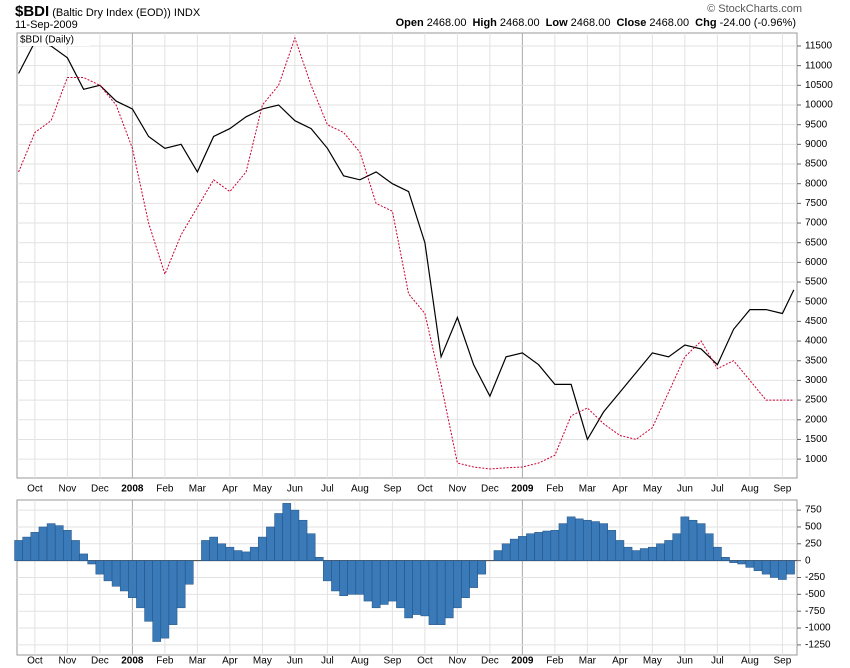 The height and width of the screenshot is (668, 850). What do you see at coordinates (32, 11) in the screenshot?
I see `symbol: $BDI` at bounding box center [32, 11].